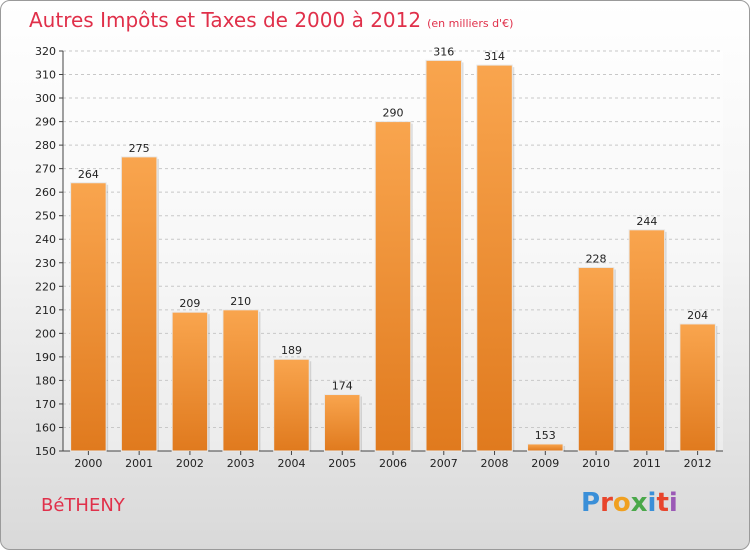 This screenshot has width=750, height=550. I want to click on commune-name: BéTHENY, so click(83, 505).